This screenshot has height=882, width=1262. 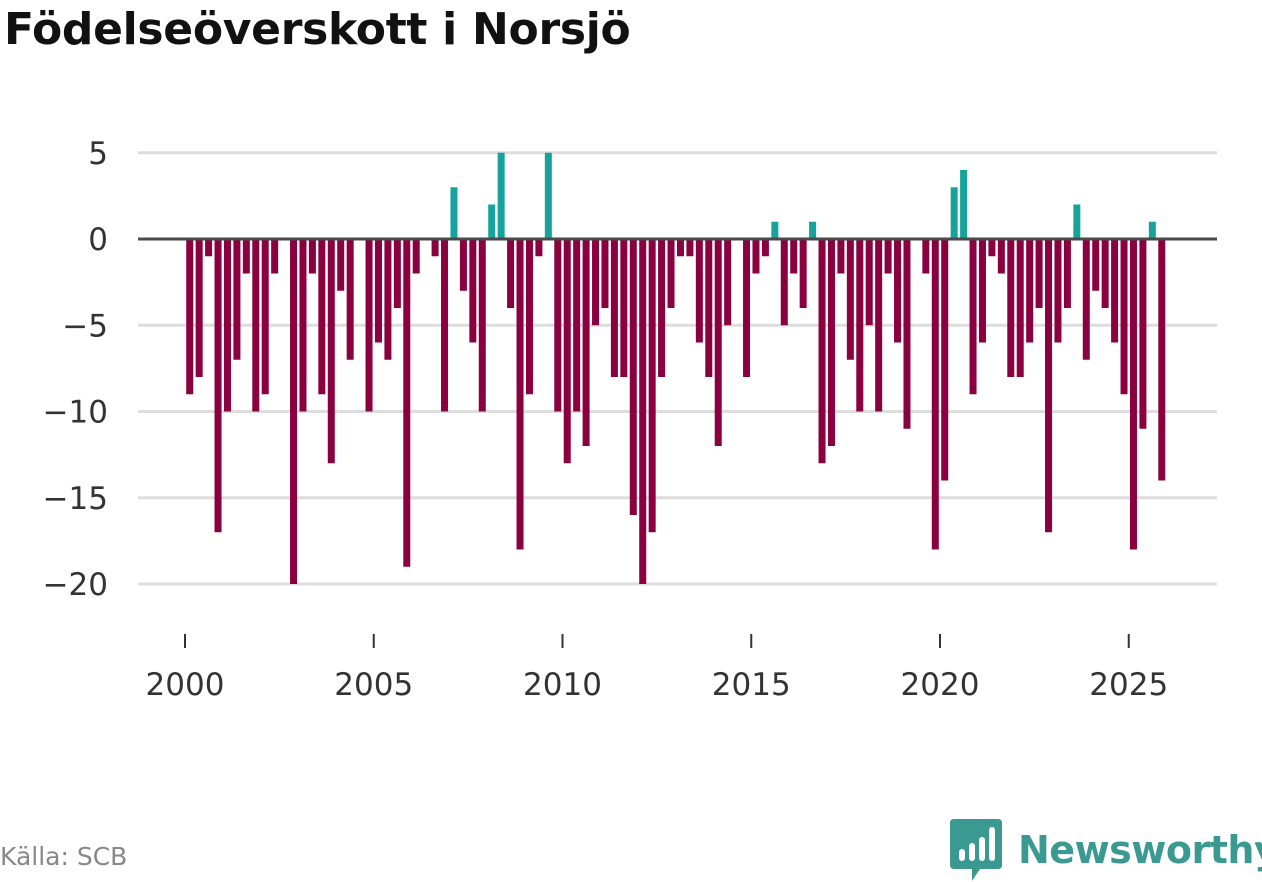 What do you see at coordinates (185, 685) in the screenshot?
I see `x-tick-label: 2000` at bounding box center [185, 685].